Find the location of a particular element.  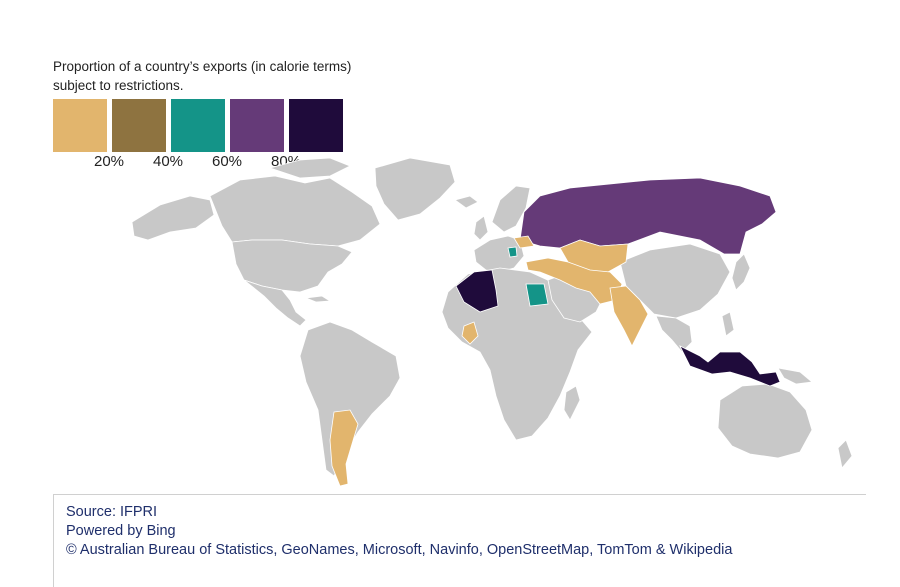

legend-tick-60: 60% is located at coordinates (227, 161).